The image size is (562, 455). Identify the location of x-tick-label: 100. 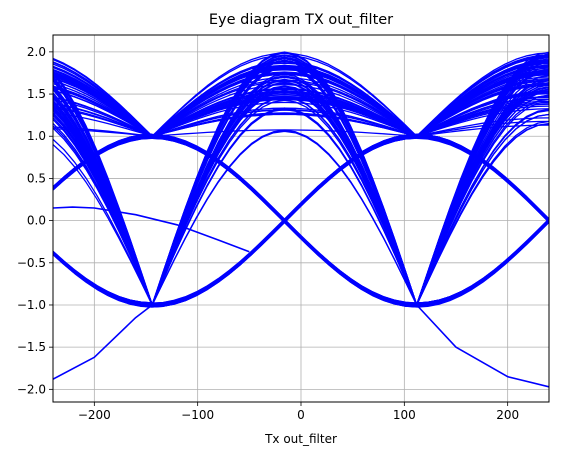
(404, 415).